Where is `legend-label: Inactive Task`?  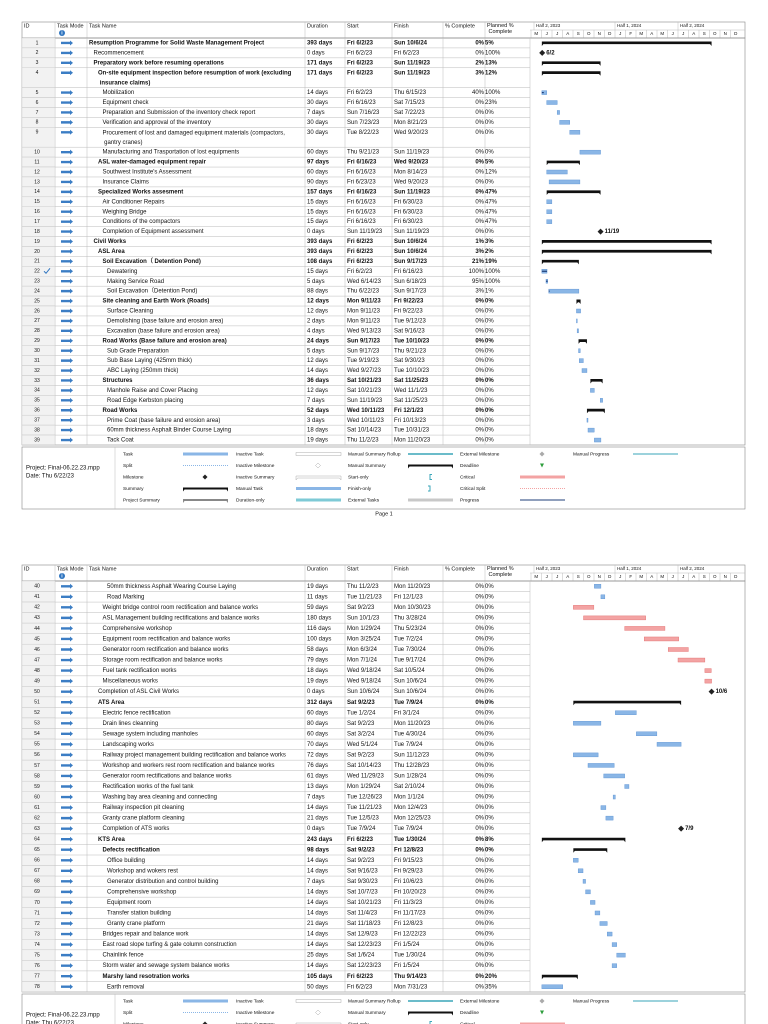 legend-label: Inactive Task is located at coordinates (250, 1001).